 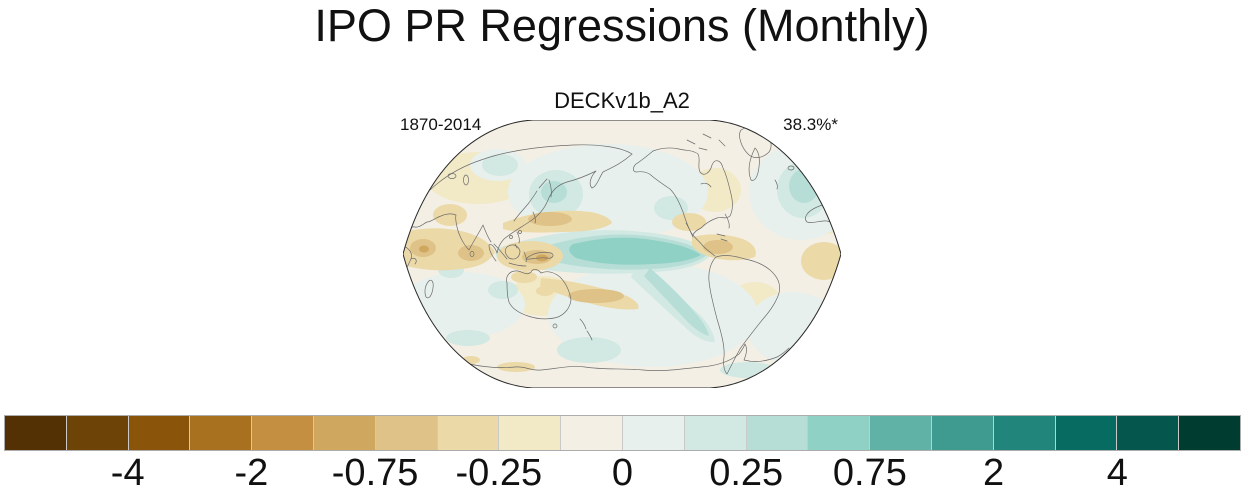 I want to click on coastline-australia, so click(x=539, y=294).